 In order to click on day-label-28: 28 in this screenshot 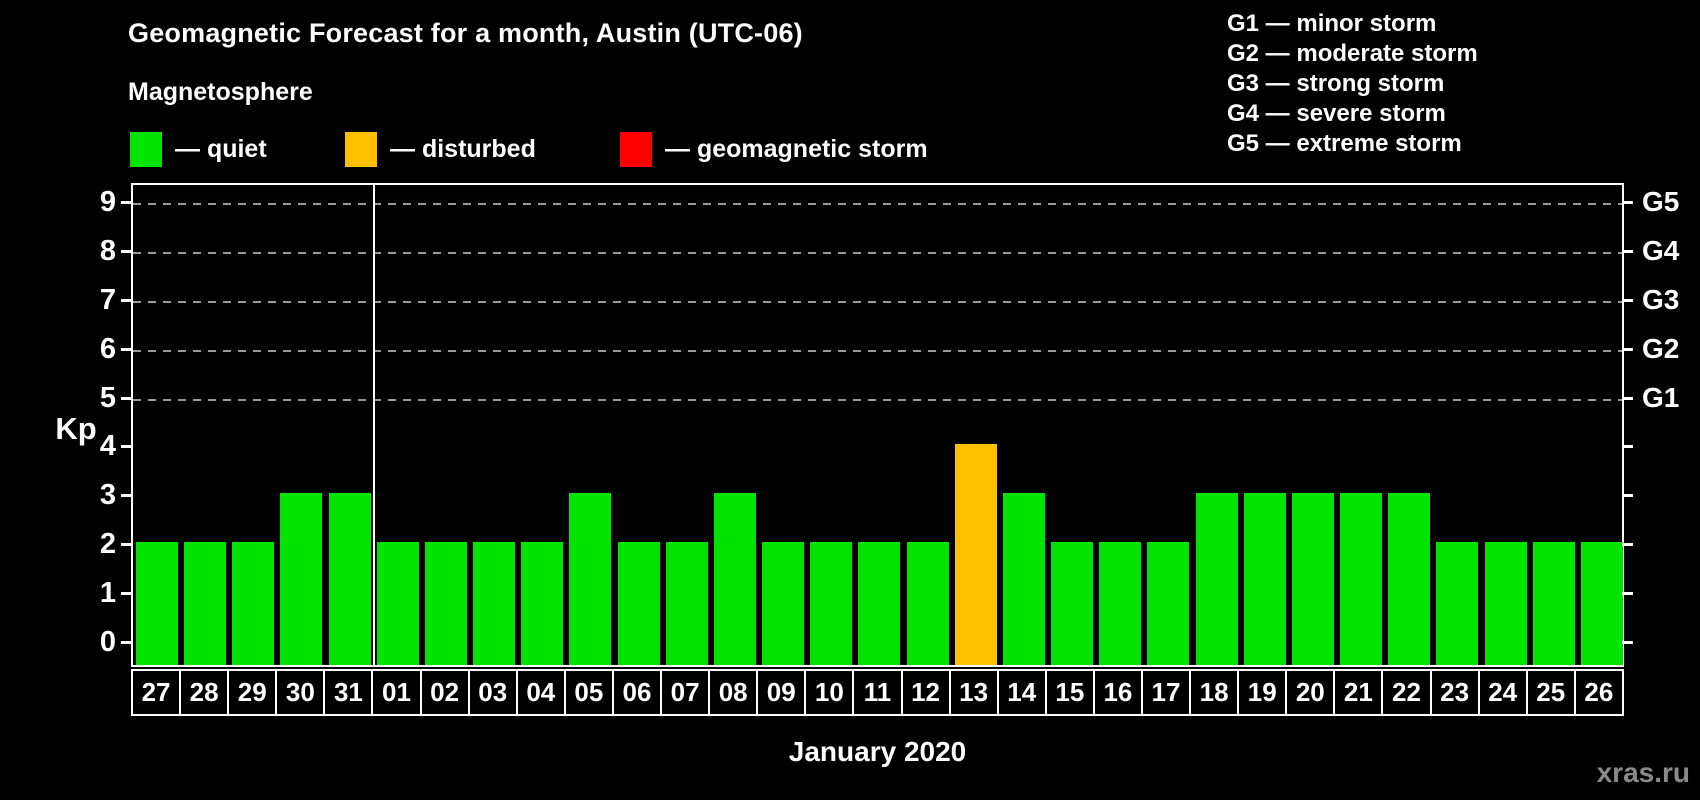, I will do `click(204, 692)`.